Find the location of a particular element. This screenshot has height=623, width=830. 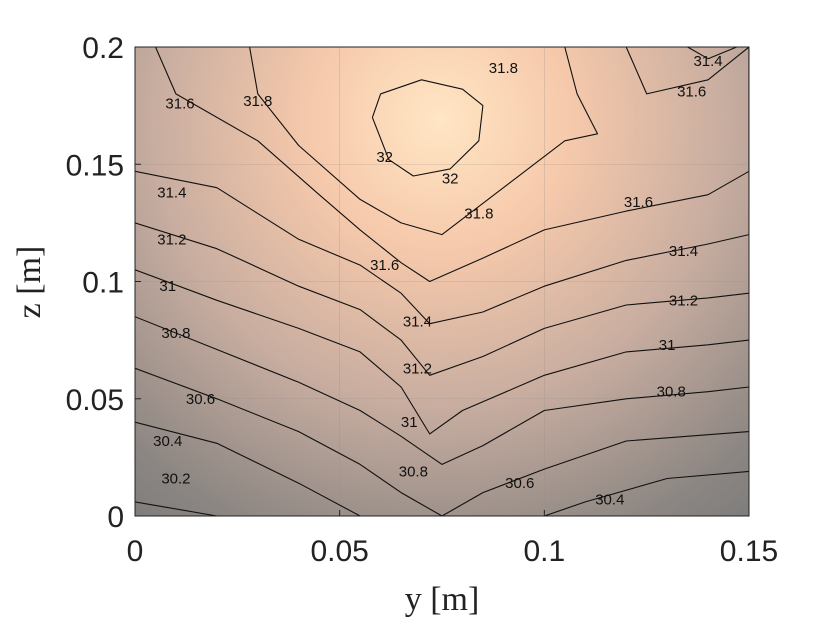

x-axis-ticks: 0 0.05 0.1 0.15 is located at coordinates (452, 539).